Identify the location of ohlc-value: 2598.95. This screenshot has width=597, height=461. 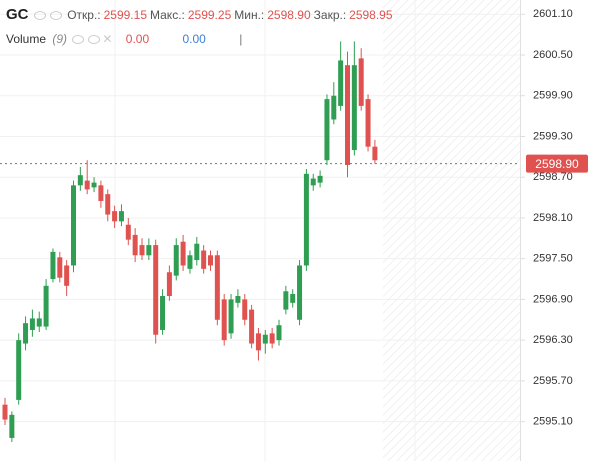
(371, 15).